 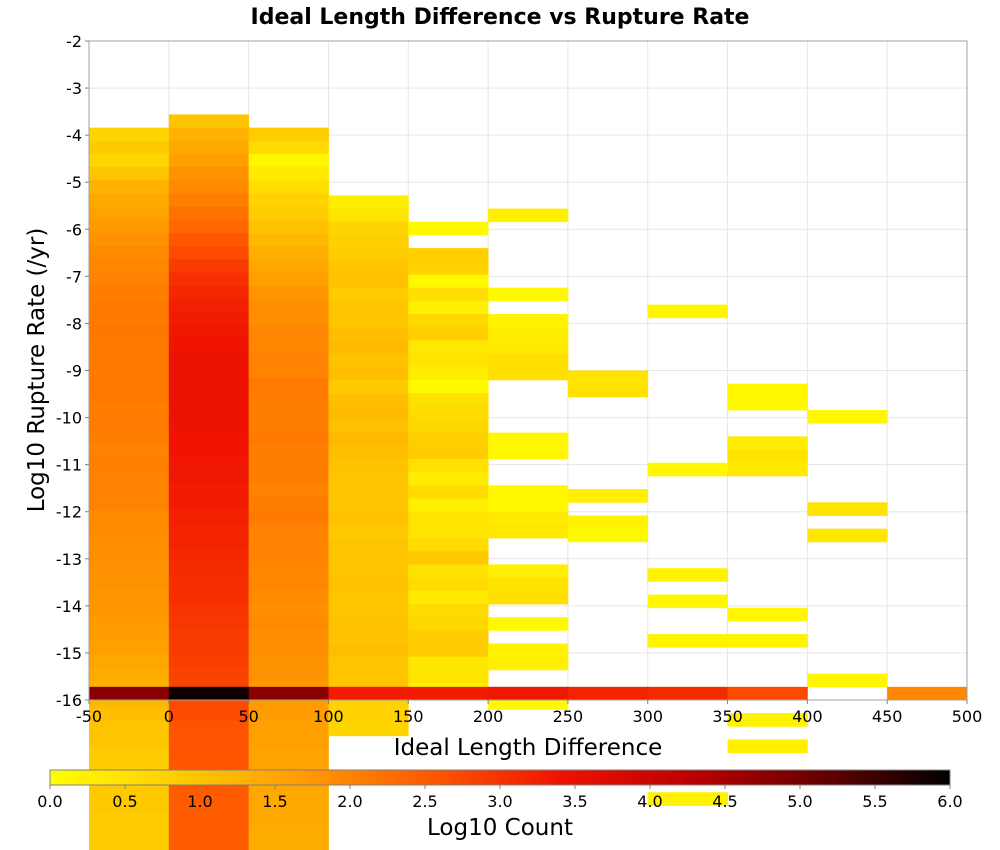 What do you see at coordinates (727, 716) in the screenshot?
I see `x-tick-label: 350` at bounding box center [727, 716].